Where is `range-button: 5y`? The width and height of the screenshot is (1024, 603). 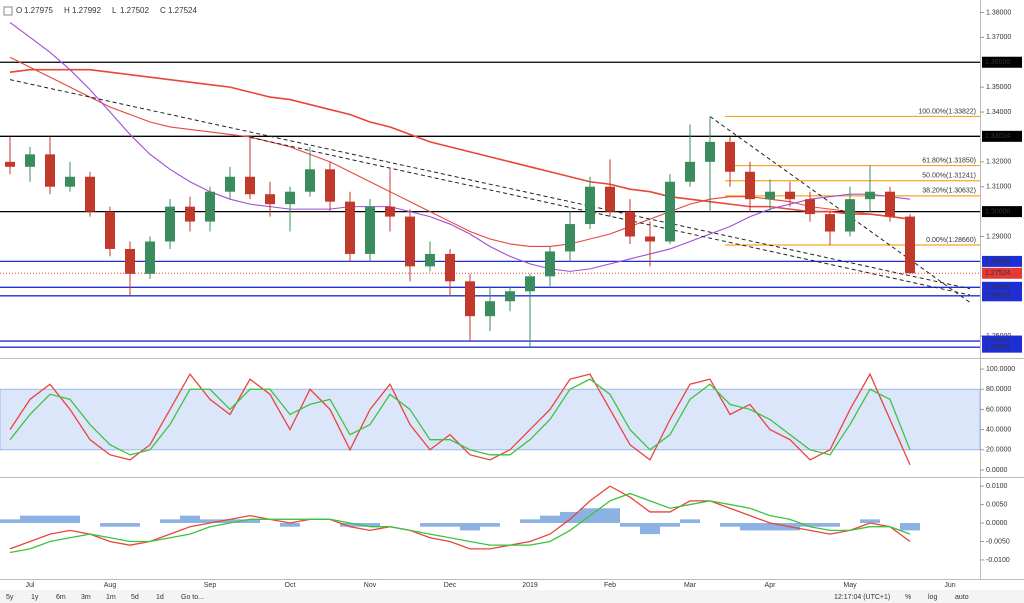
range-button: 5y is located at coordinates (10, 597).